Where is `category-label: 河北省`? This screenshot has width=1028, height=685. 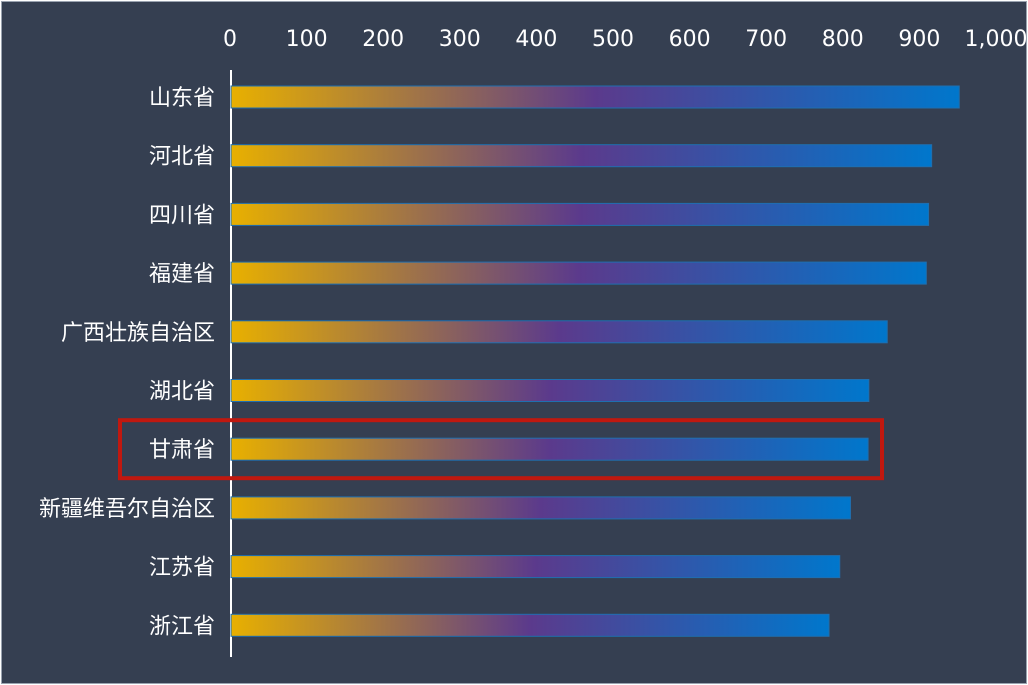
category-label: 河北省 is located at coordinates (182, 157).